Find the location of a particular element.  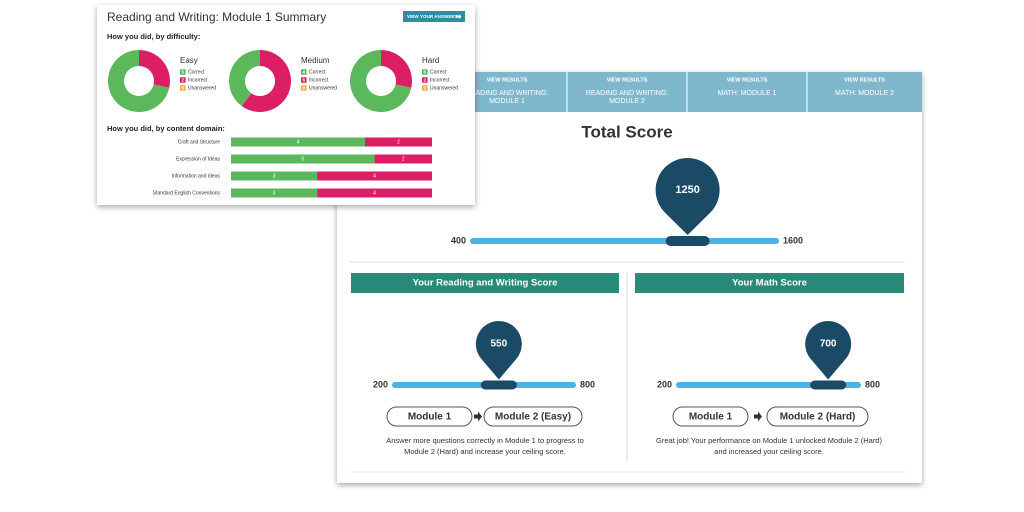

difficulty-label: Easy is located at coordinates (189, 60).